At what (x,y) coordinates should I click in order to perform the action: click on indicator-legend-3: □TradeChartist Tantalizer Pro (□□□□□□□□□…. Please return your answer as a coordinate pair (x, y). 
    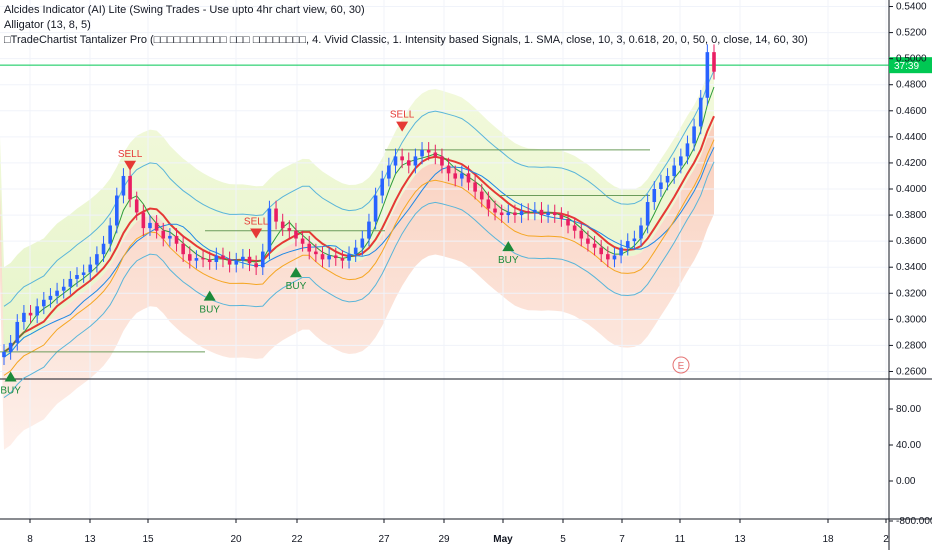
    Looking at the image, I should click on (406, 40).